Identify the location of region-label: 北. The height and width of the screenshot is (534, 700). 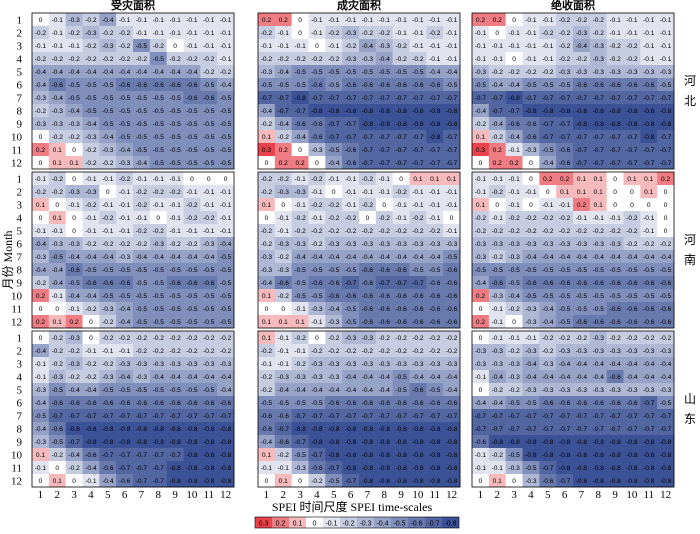
(690, 101).